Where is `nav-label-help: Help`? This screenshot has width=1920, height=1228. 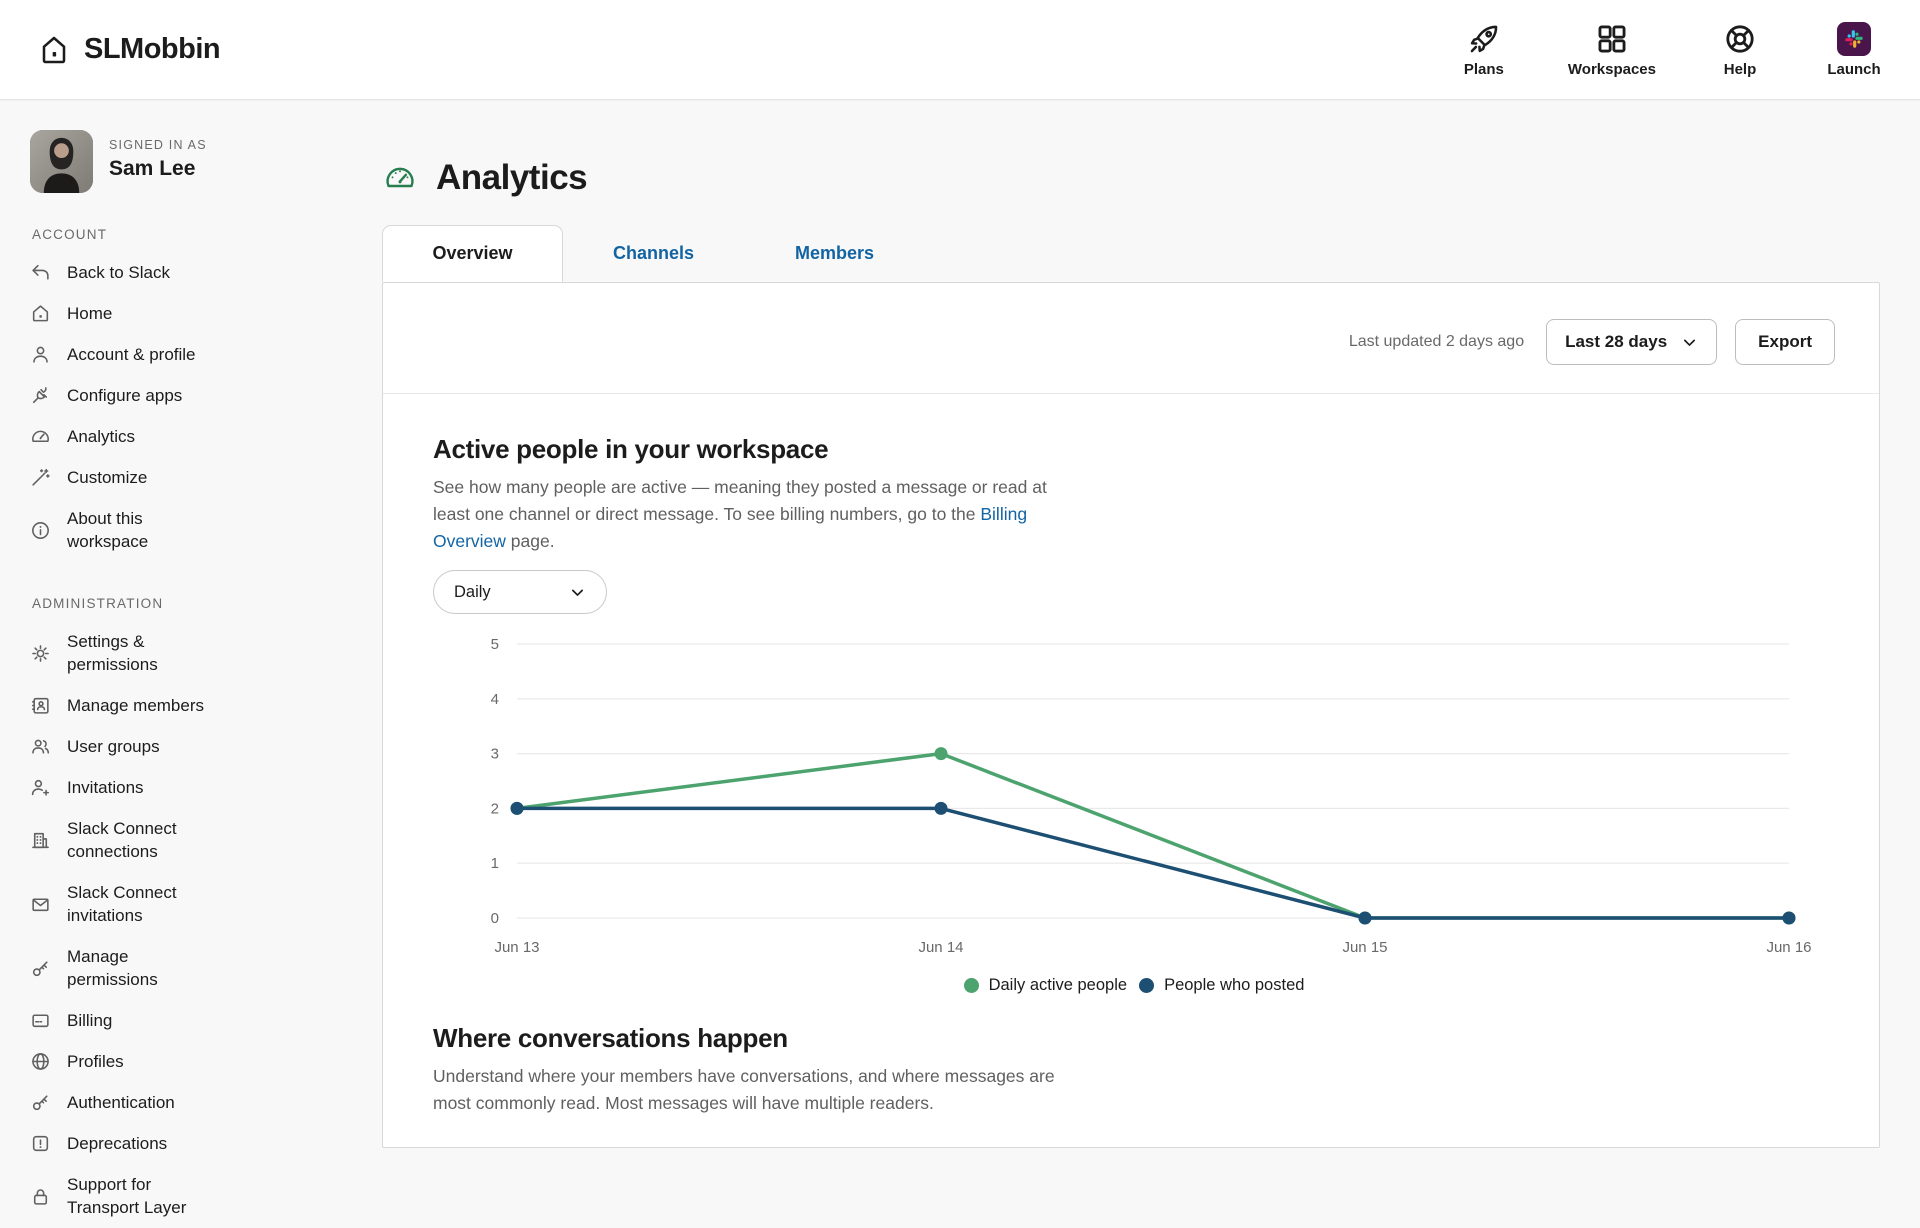 nav-label-help: Help is located at coordinates (1740, 69).